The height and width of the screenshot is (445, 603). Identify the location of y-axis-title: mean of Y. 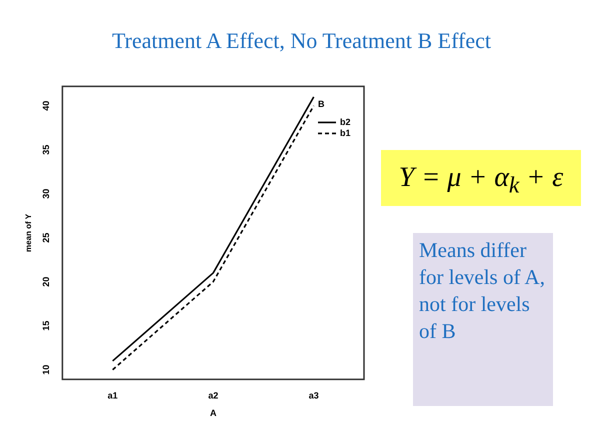
(29, 232).